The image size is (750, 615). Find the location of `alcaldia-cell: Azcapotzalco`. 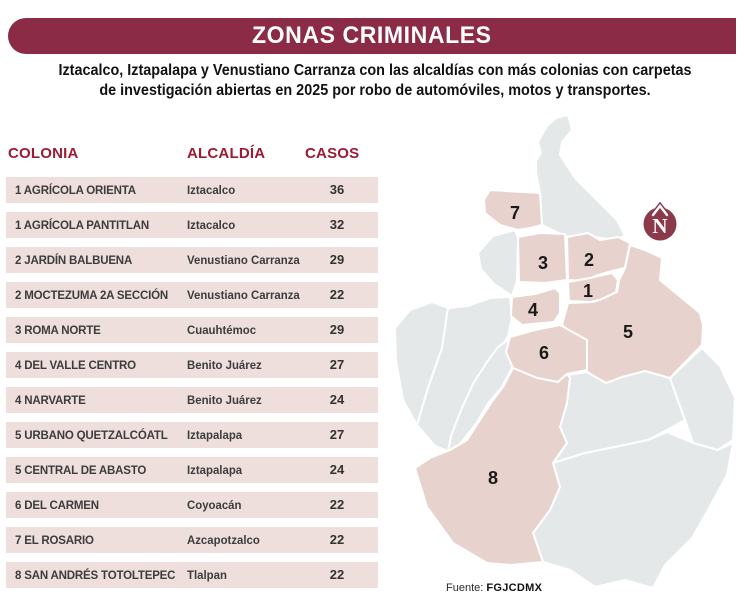

alcaldia-cell: Azcapotzalco is located at coordinates (223, 540).